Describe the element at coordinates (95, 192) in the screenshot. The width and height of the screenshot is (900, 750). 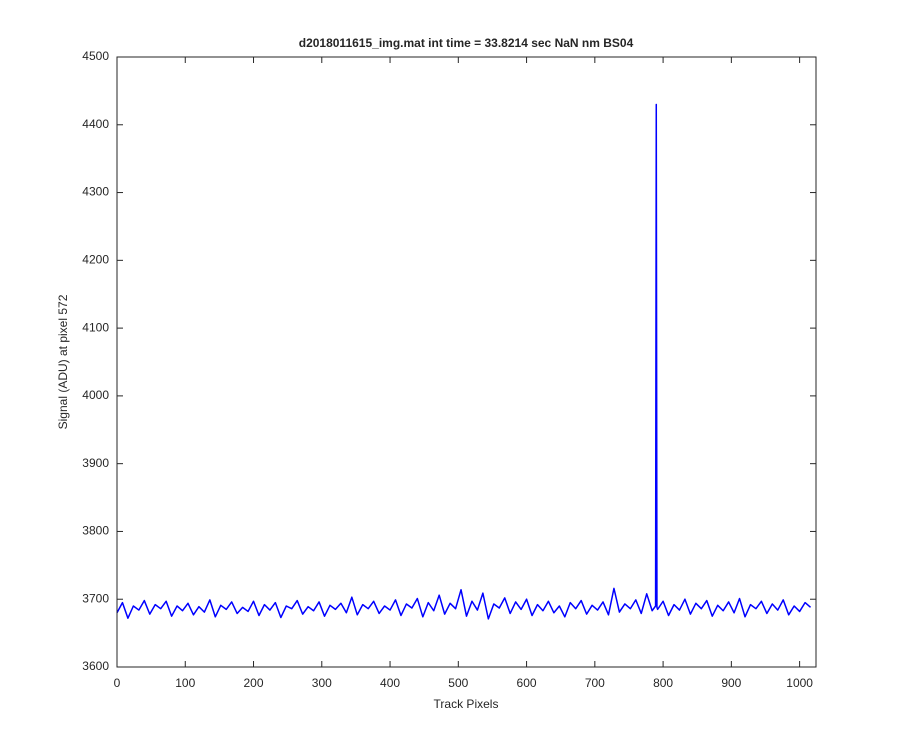
I see `y-tick-label: 4300` at that location.